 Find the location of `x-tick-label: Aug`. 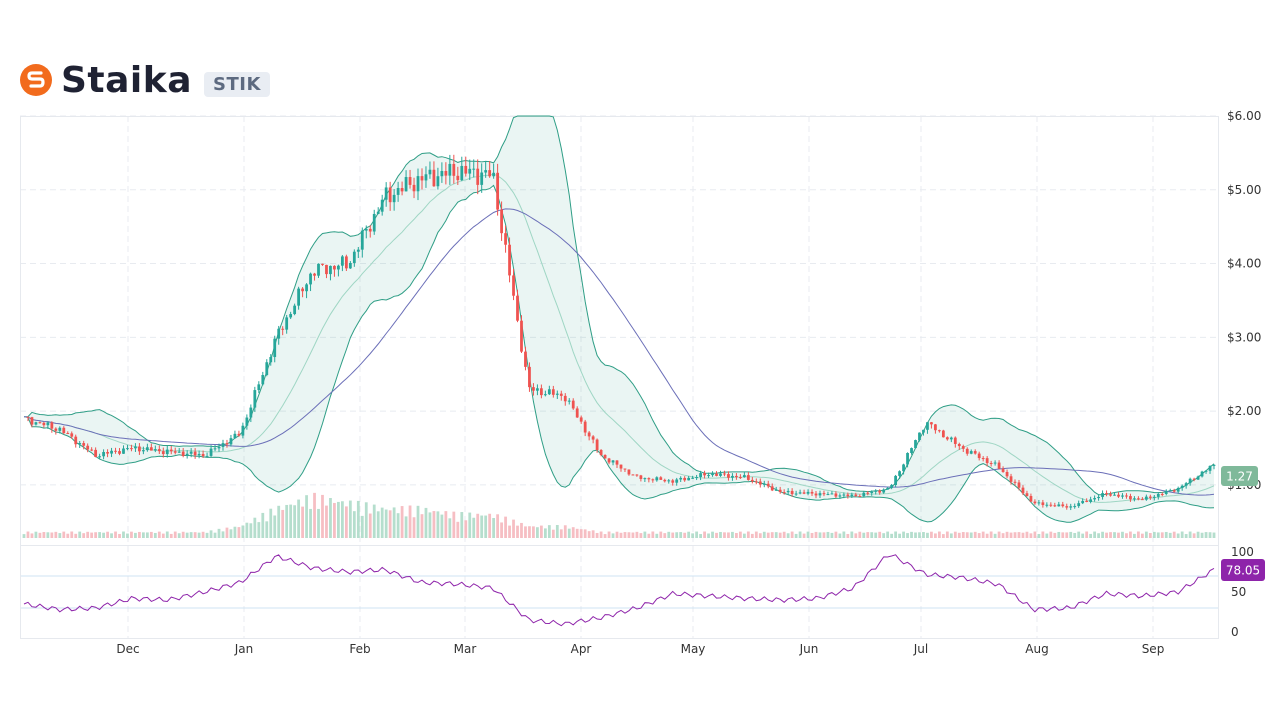

x-tick-label: Aug is located at coordinates (1036, 649).